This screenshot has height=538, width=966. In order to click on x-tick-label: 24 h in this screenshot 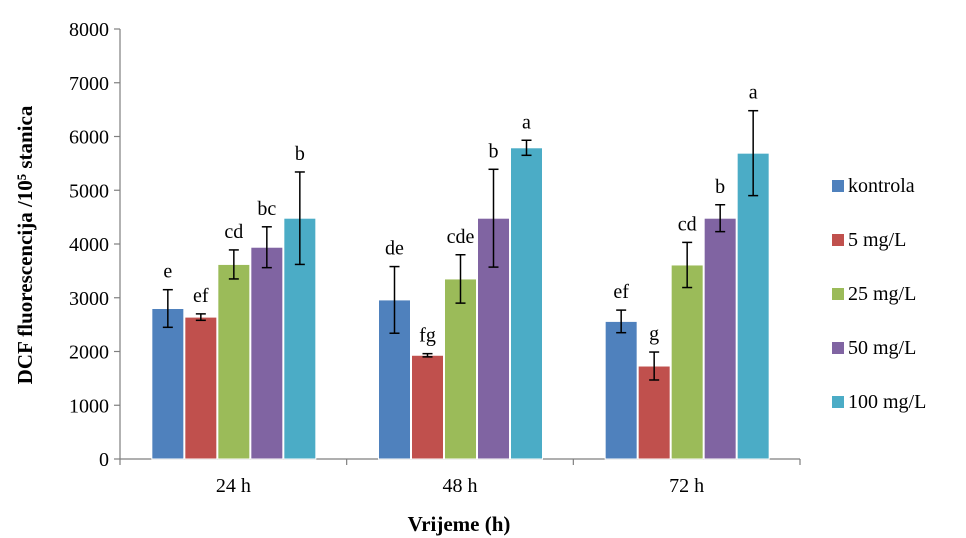, I will do `click(233, 486)`.